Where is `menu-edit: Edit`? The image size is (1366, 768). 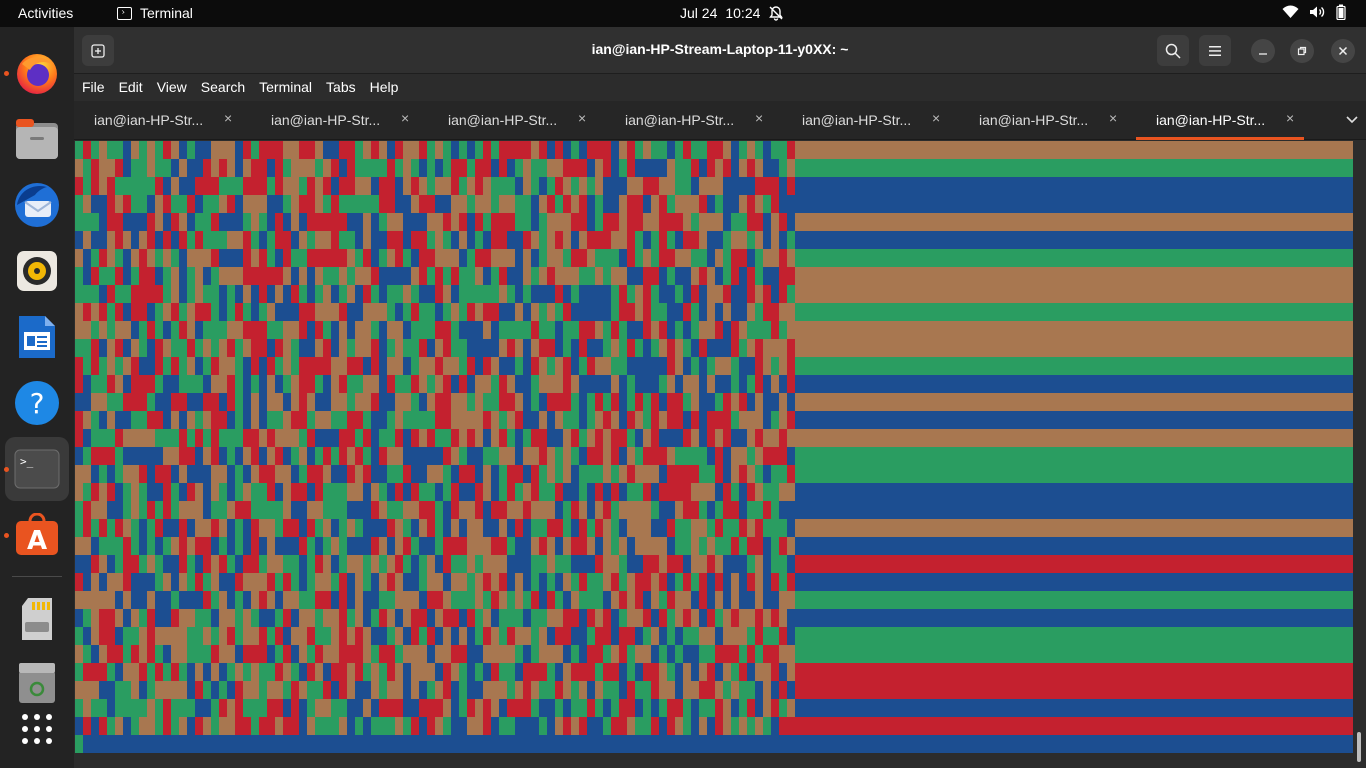
menu-edit: Edit is located at coordinates (130, 87).